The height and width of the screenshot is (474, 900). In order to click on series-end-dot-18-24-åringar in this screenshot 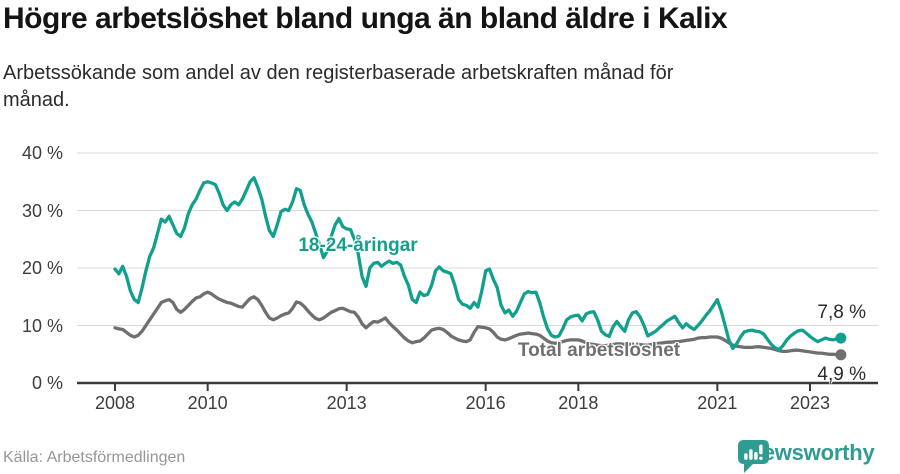, I will do `click(841, 338)`.